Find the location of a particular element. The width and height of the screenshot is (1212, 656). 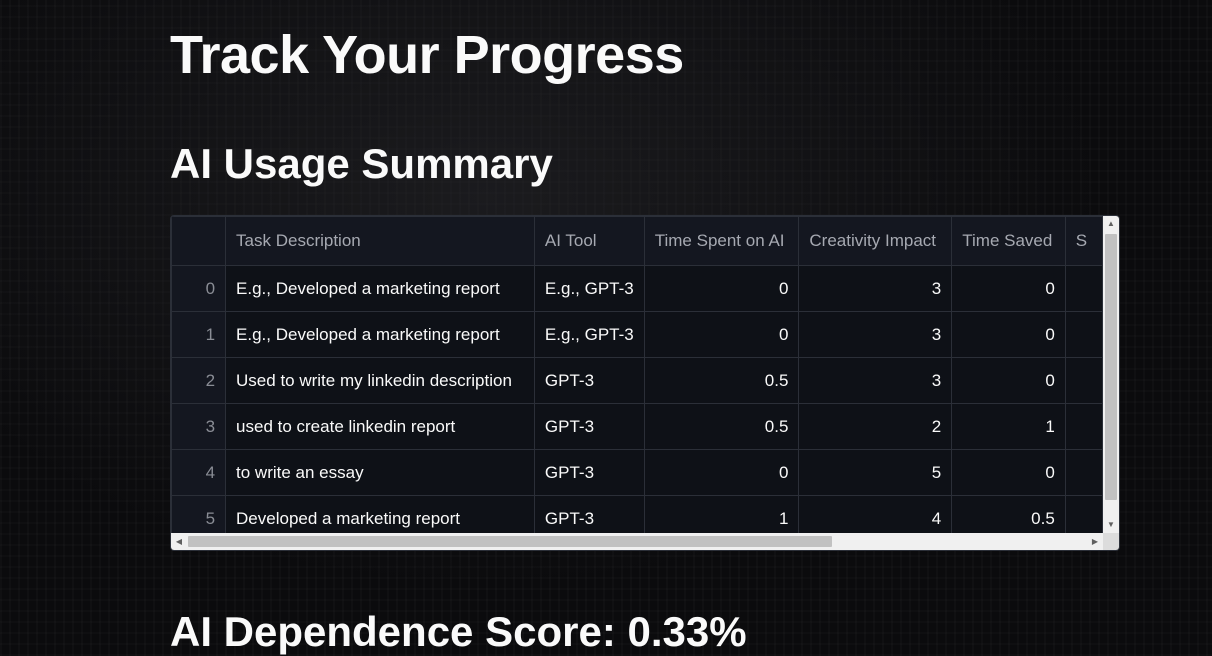

task-description-cell: used to create linkedin report is located at coordinates (380, 426).